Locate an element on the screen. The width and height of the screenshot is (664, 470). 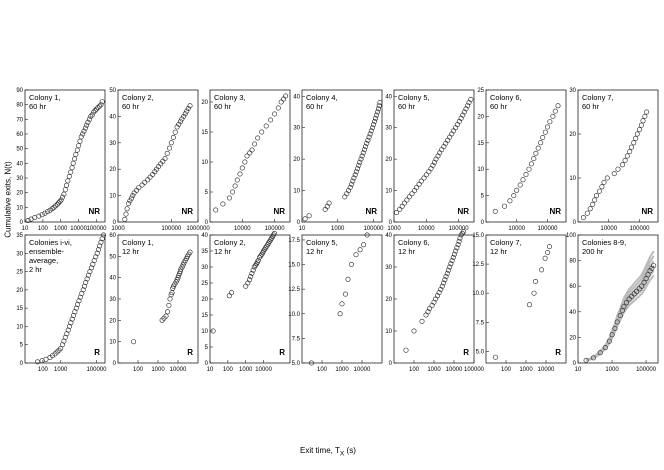
panel-label: 60 hr is located at coordinates (315, 106).